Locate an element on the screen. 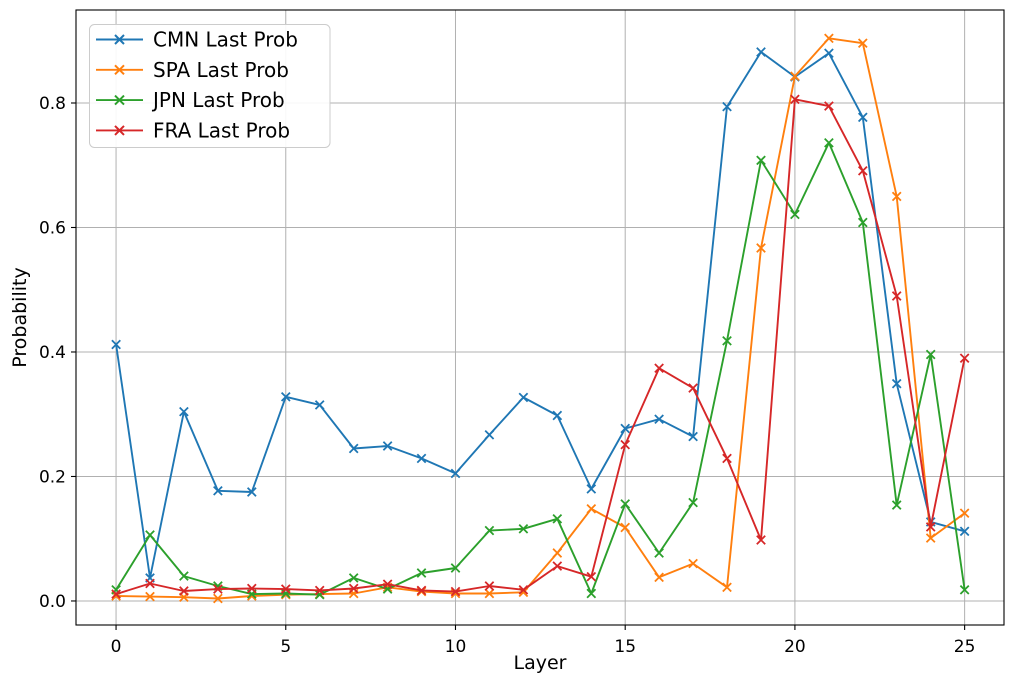 Image resolution: width=1015 pixels, height=689 pixels. y-tick-label: 0.2 is located at coordinates (52, 477).